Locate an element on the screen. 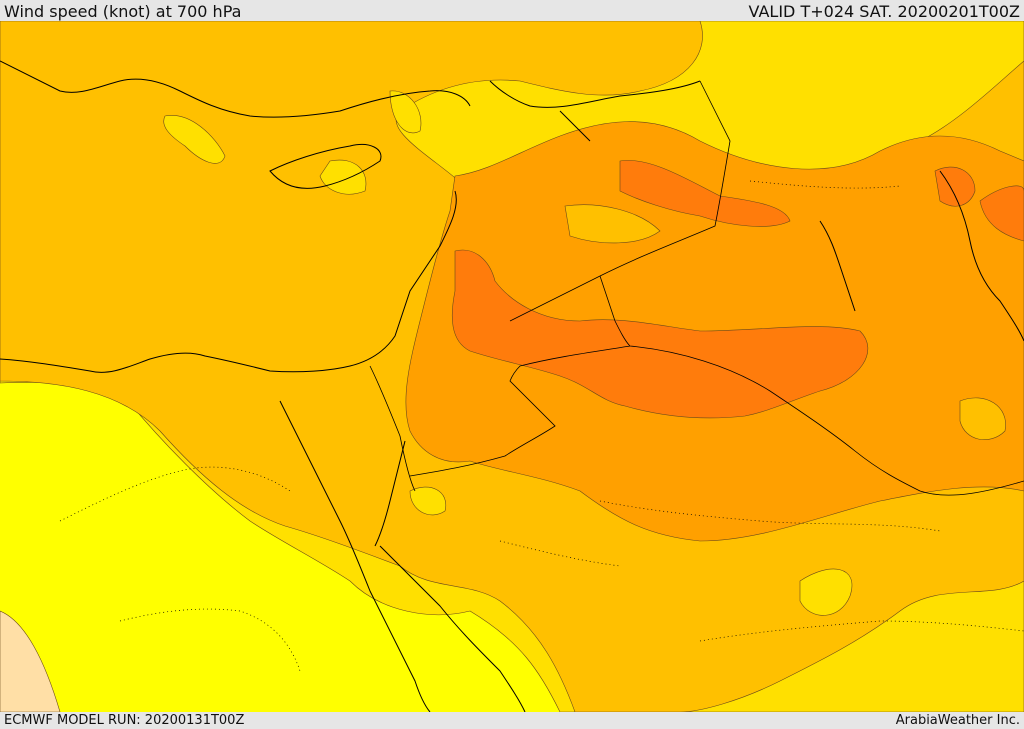  credit-label: ArabiaWeather Inc. is located at coordinates (957, 720).